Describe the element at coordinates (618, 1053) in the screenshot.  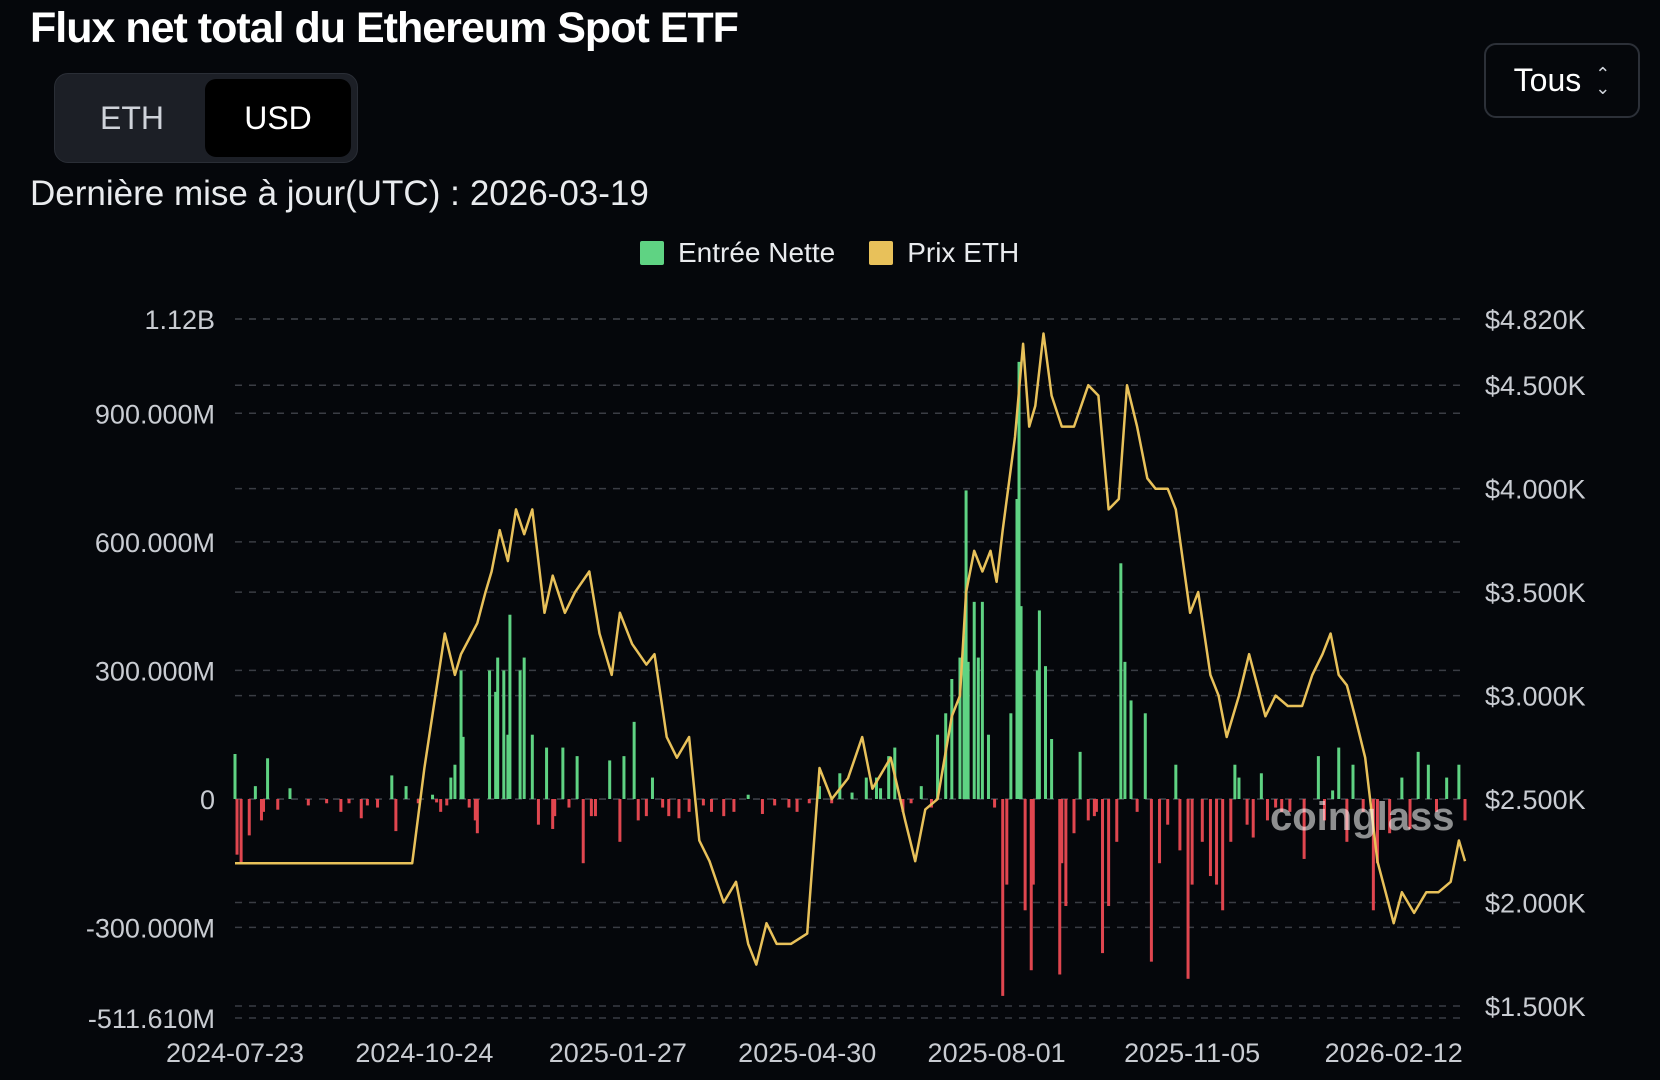
I see `x-tick-label: 2025-01-27` at that location.